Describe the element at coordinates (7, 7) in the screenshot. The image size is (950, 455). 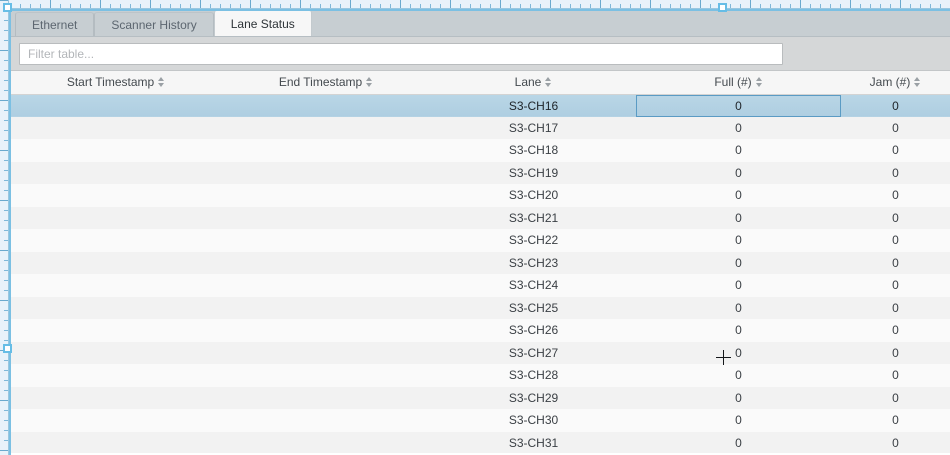
I see `resize-handle-top-left` at that location.